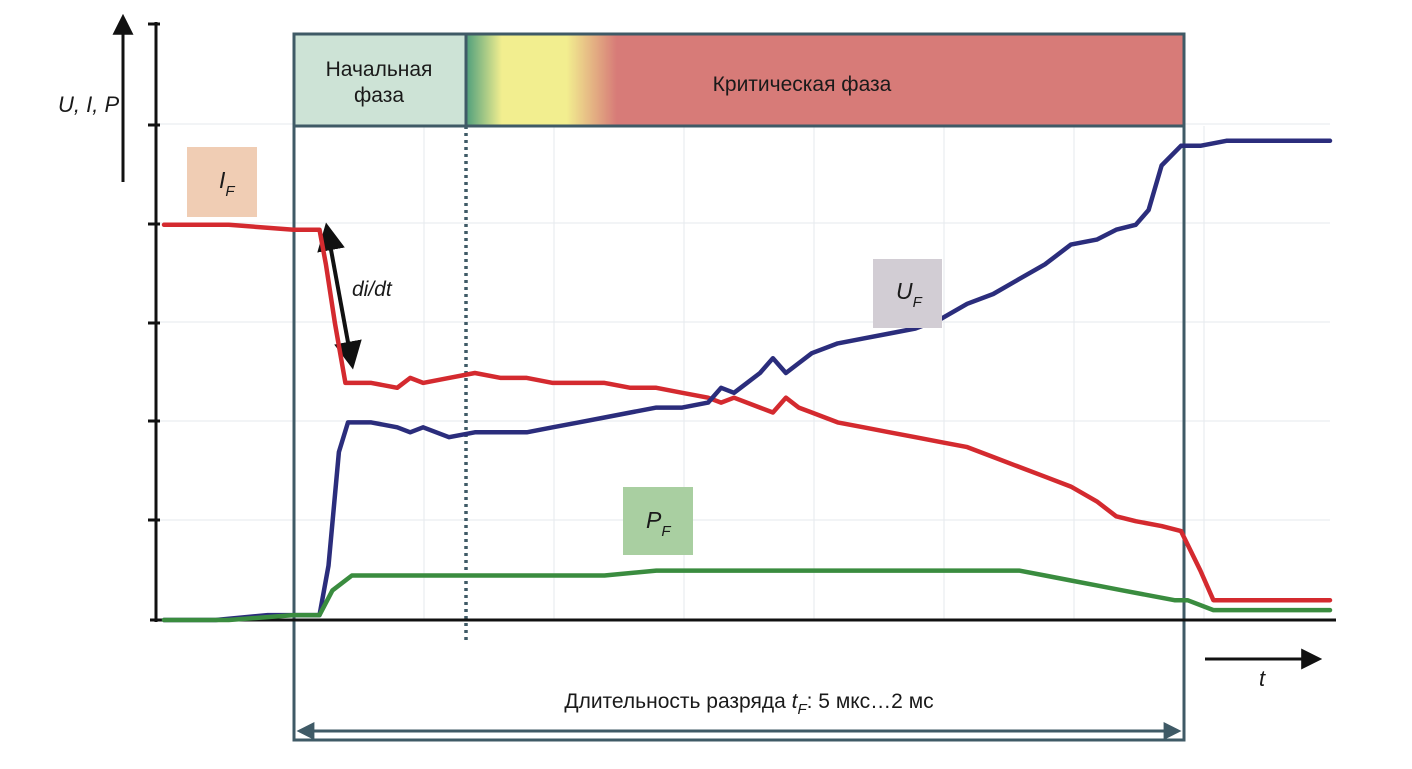 The image size is (1412, 769). I want to click on initial-phase-label: Начальная фаза, so click(379, 82).